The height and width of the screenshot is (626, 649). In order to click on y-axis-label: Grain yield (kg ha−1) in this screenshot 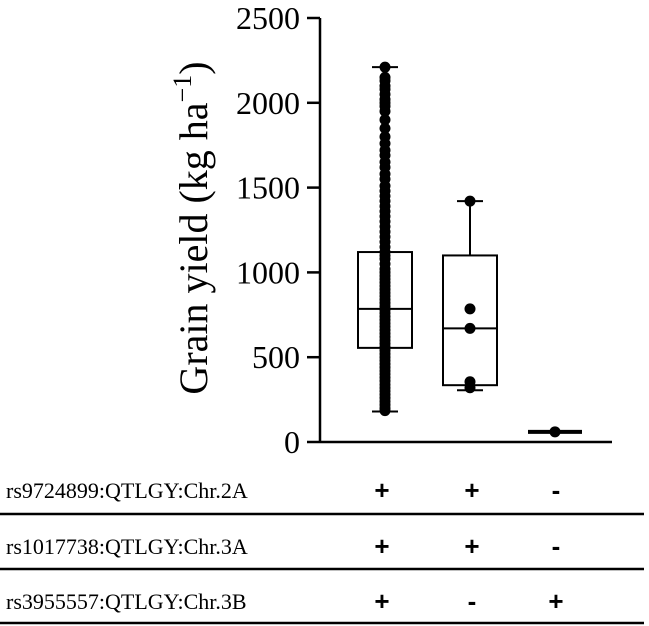, I will do `click(192, 227)`.